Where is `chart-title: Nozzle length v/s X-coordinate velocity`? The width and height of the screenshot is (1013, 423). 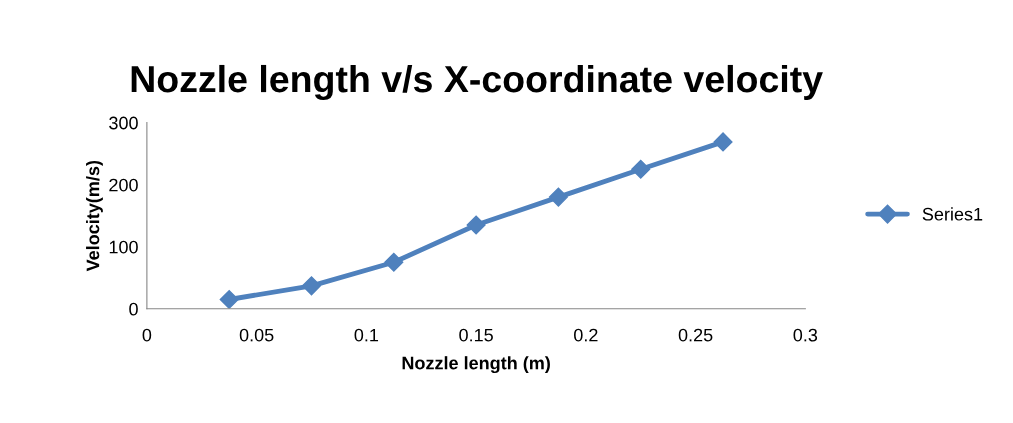
chart-title: Nozzle length v/s X-coordinate velocity is located at coordinates (477, 82).